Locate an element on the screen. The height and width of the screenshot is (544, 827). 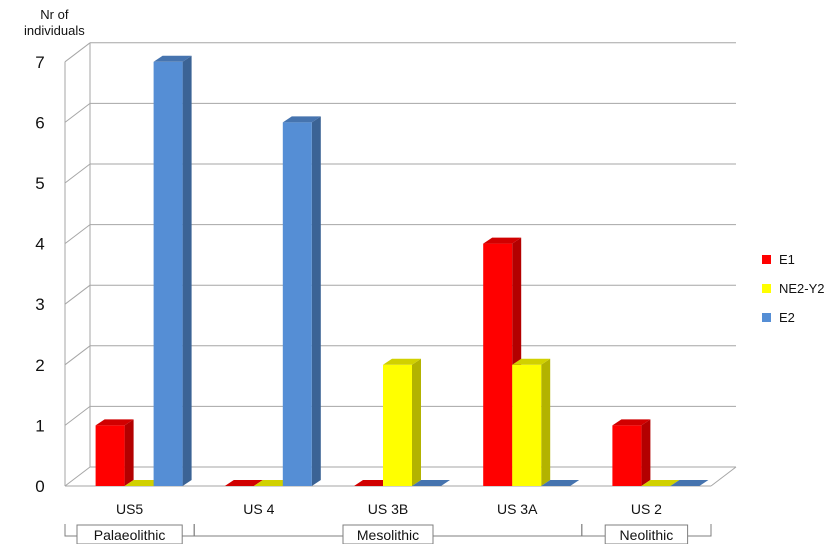
bar-front-ne2-y2-us-3a is located at coordinates (527, 425).